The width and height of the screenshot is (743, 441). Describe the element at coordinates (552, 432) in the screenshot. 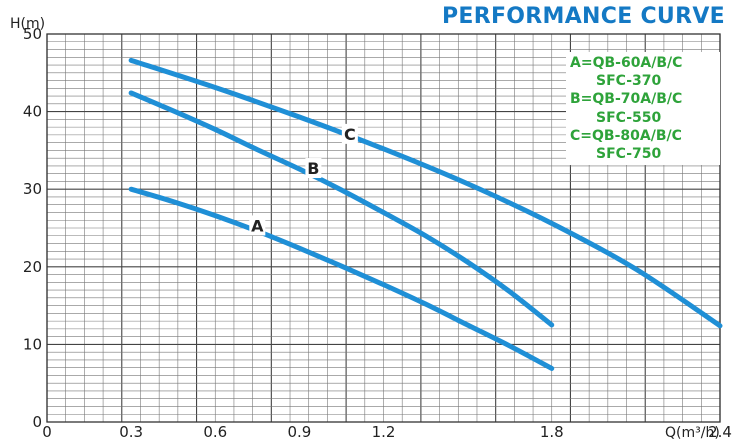

I see `x-tick-label: 1.8` at that location.